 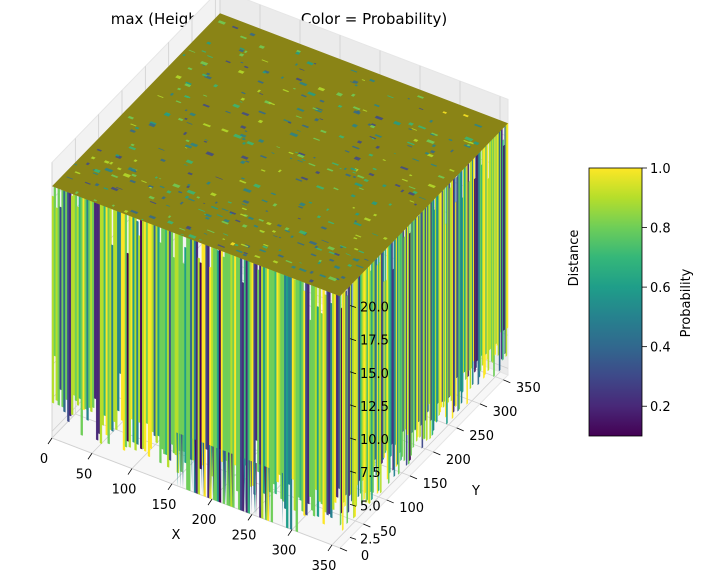 What do you see at coordinates (528, 388) in the screenshot?
I see `y-tick-label-7: 350` at bounding box center [528, 388].